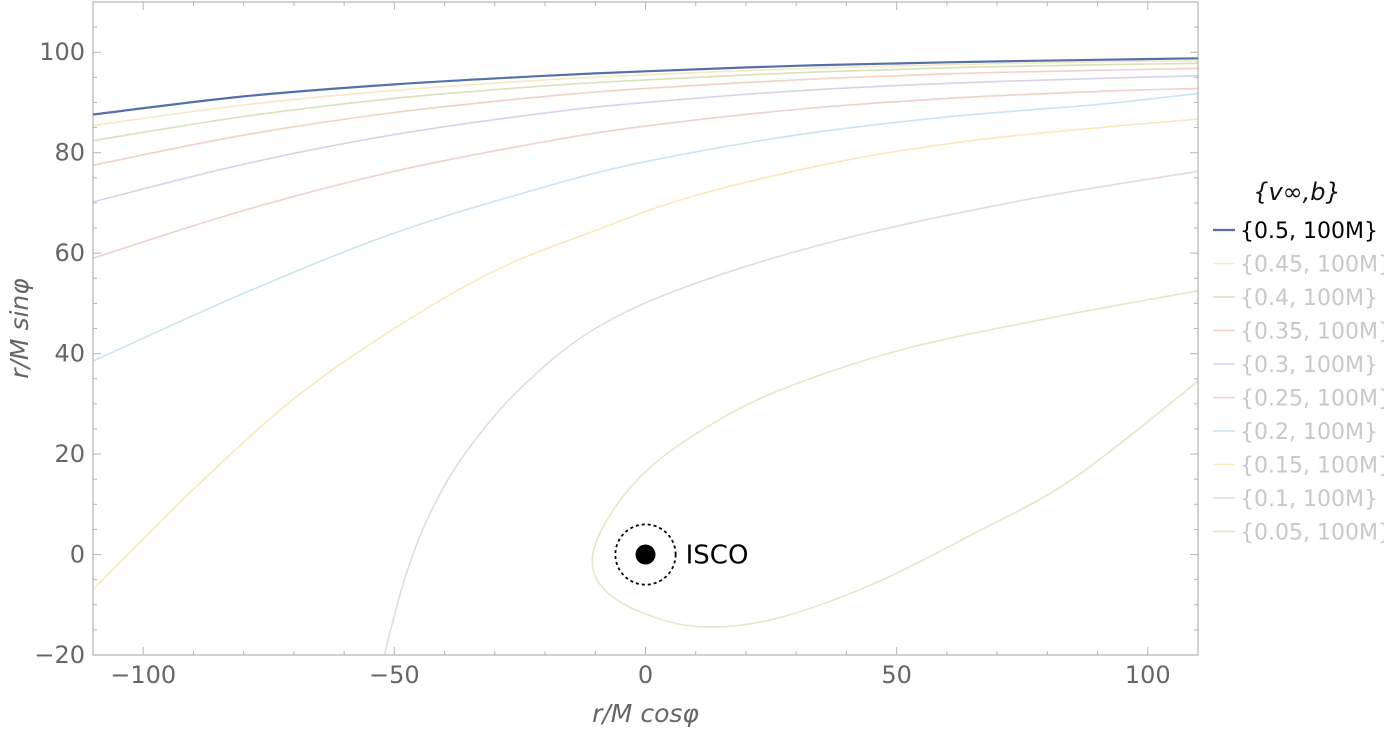 The height and width of the screenshot is (738, 1384). What do you see at coordinates (19, 328) in the screenshot?
I see `y-axis-title: r/M sinφ` at bounding box center [19, 328].